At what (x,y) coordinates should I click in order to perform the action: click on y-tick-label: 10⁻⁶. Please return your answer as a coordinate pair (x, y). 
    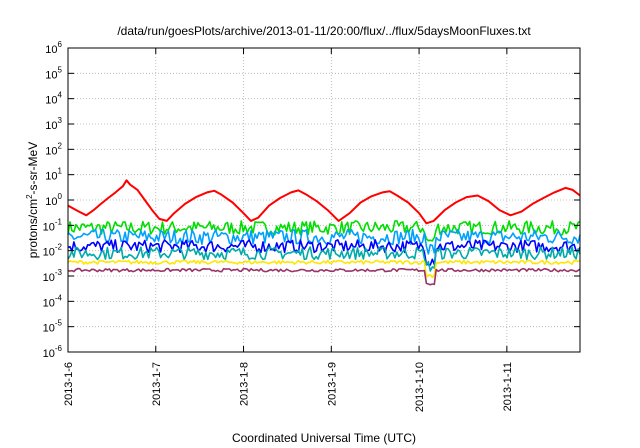
    Looking at the image, I should click on (53, 352).